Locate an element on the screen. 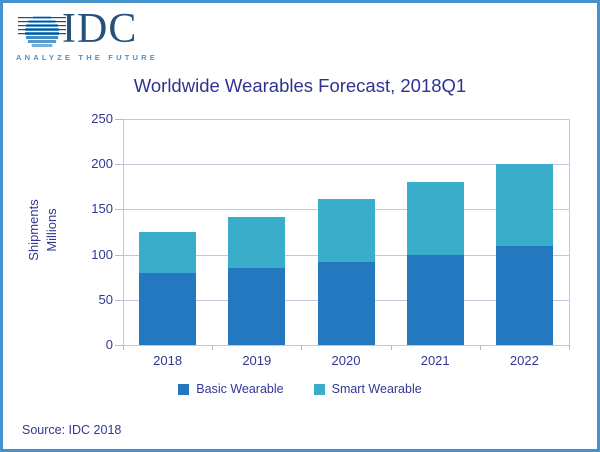 The image size is (600, 452). x-tick-label-2019: 2019 is located at coordinates (257, 360).